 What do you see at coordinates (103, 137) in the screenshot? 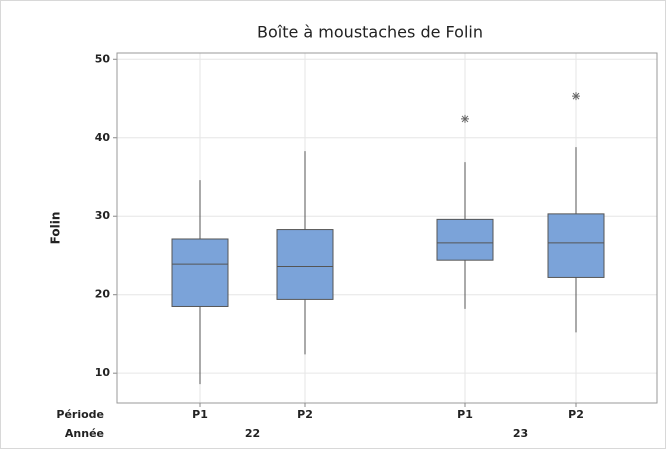
I see `y-tick-label: 40` at bounding box center [103, 137].